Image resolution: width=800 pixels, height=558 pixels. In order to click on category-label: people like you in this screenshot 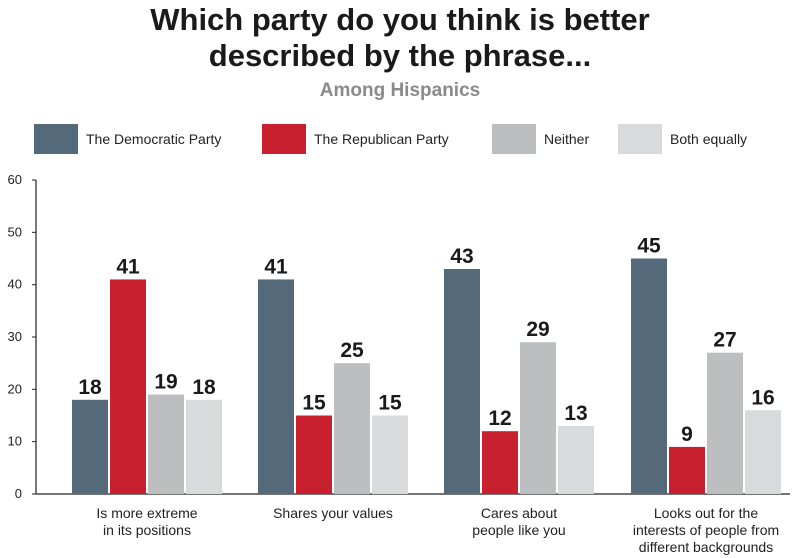, I will do `click(518, 530)`.